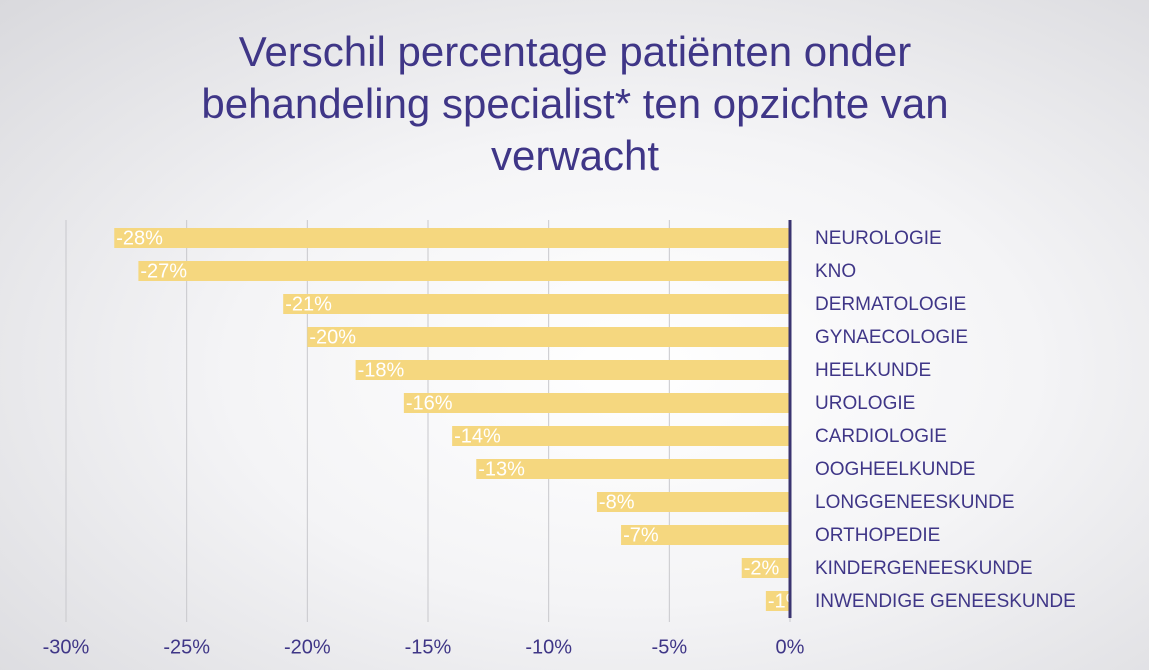 This screenshot has height=670, width=1149. What do you see at coordinates (895, 469) in the screenshot?
I see `y-tick-label: OOGHEELKUNDE` at bounding box center [895, 469].